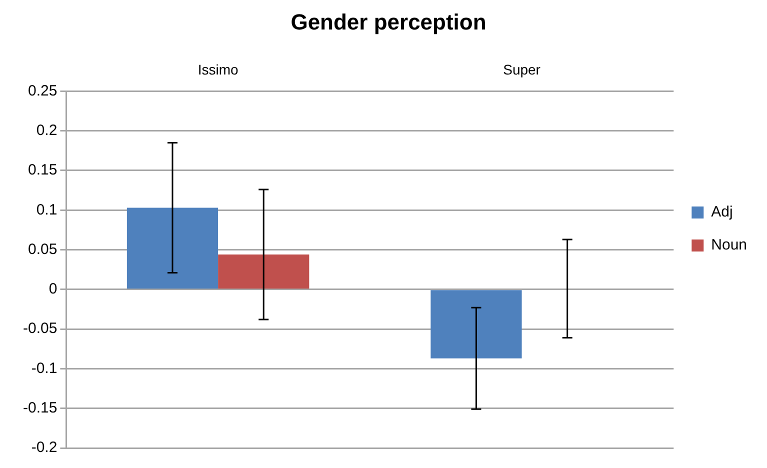 This screenshot has width=767, height=468. I want to click on y-tick-label: -0.15, so click(40, 407).